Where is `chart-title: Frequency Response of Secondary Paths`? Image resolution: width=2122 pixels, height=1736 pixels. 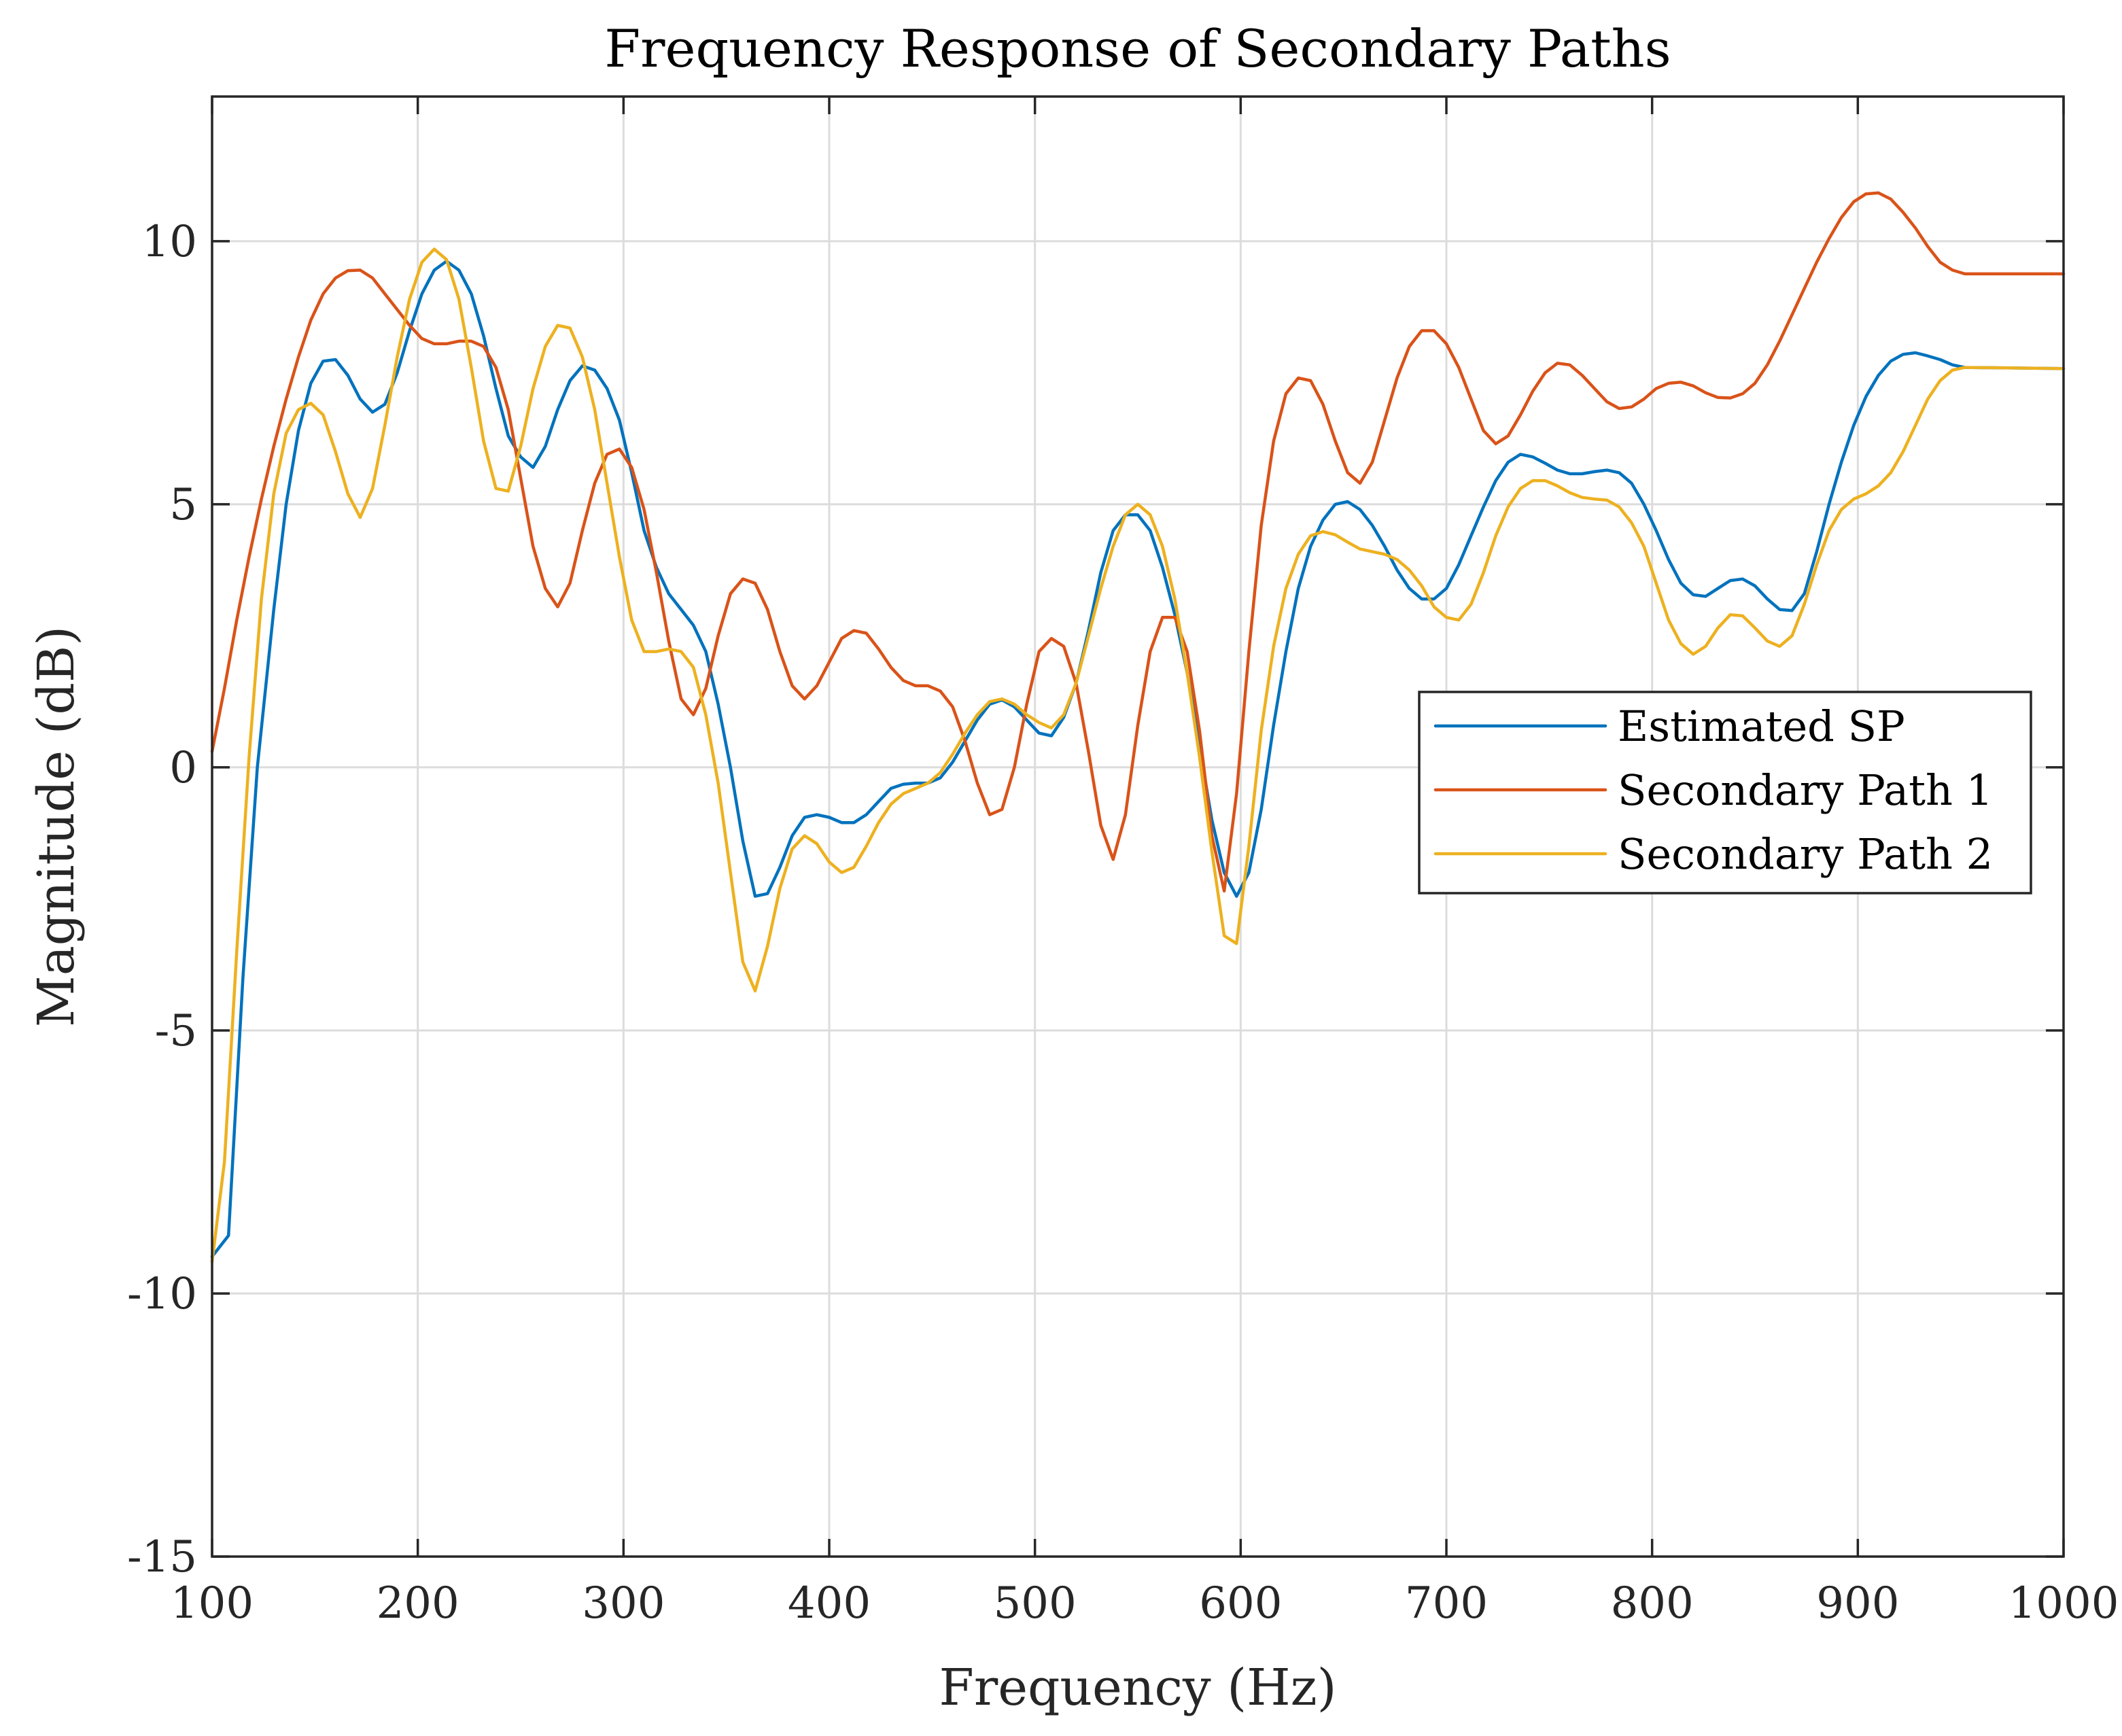 chart-title: Frequency Response of Secondary Paths is located at coordinates (1137, 48).